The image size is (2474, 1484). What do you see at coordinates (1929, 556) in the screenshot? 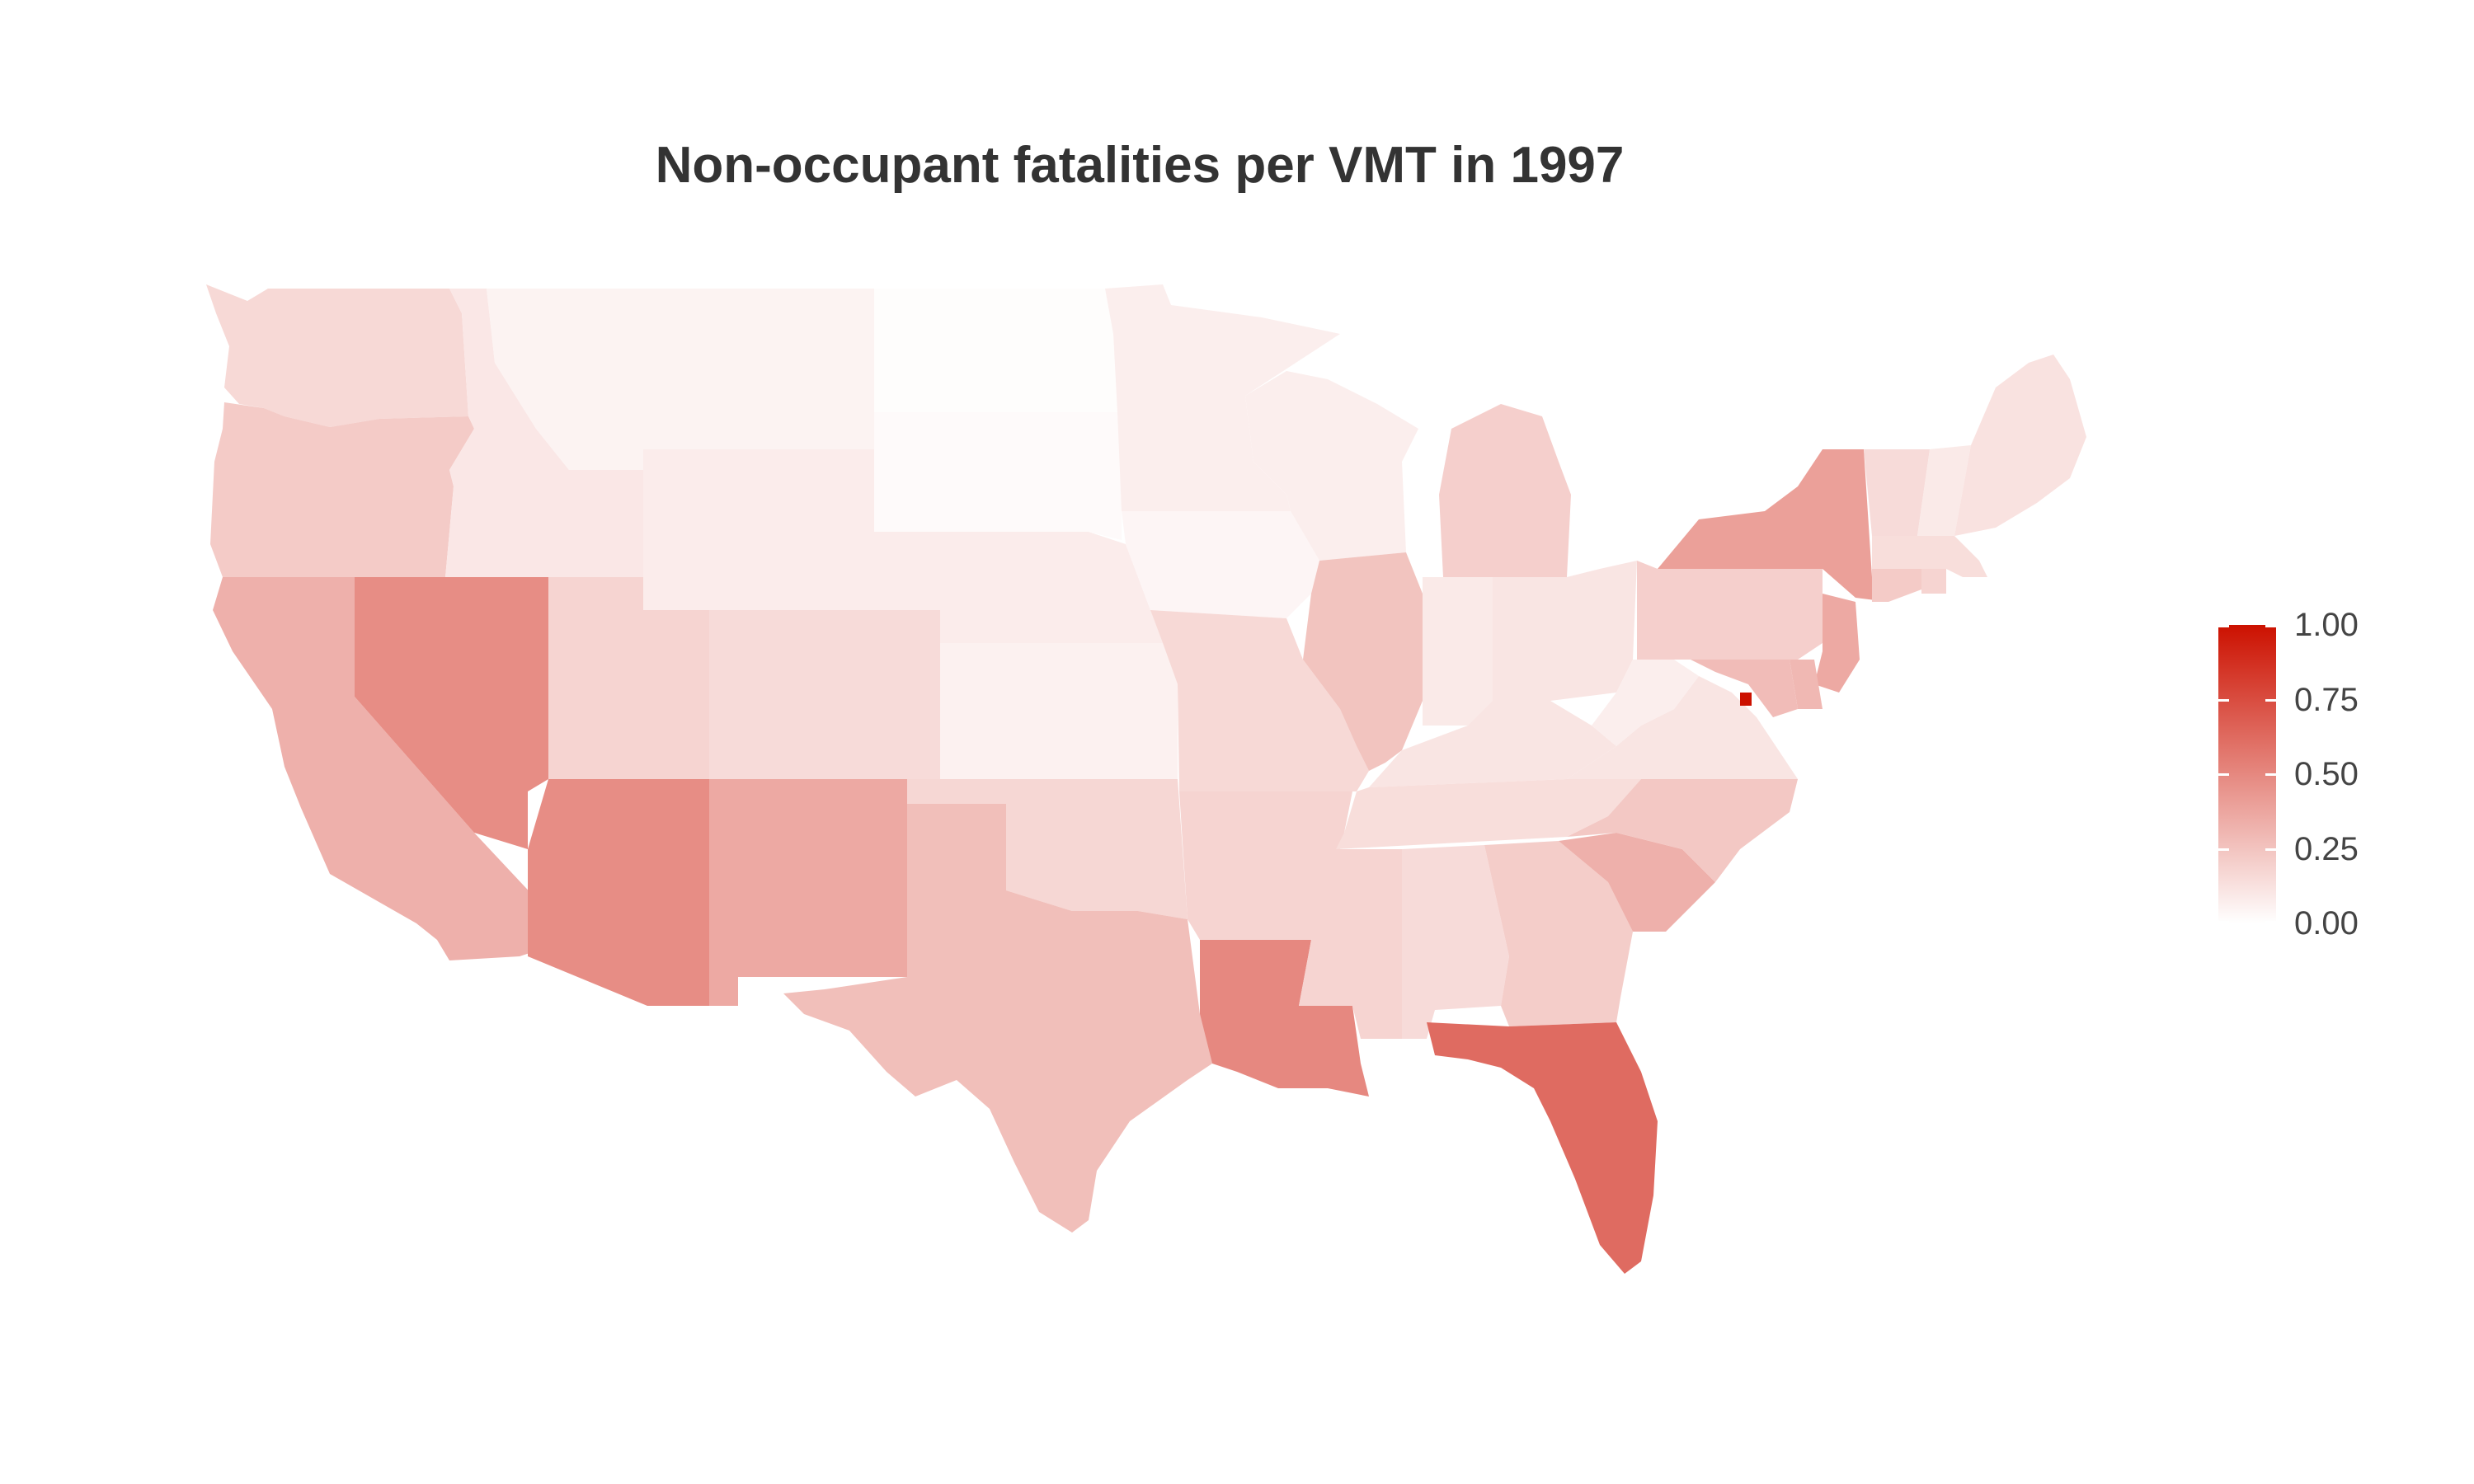
I see `state-ma` at bounding box center [1929, 556].